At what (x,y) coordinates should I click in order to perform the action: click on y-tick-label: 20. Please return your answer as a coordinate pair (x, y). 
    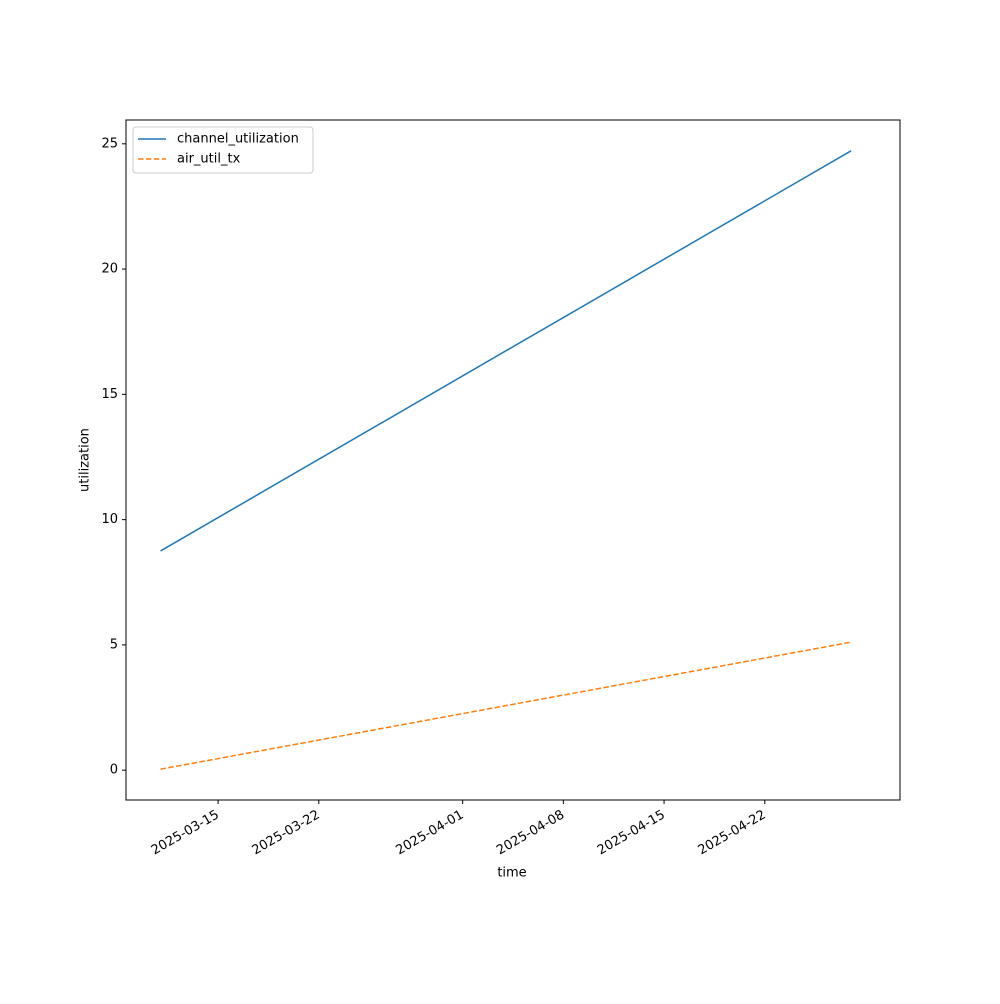
    Looking at the image, I should click on (109, 269).